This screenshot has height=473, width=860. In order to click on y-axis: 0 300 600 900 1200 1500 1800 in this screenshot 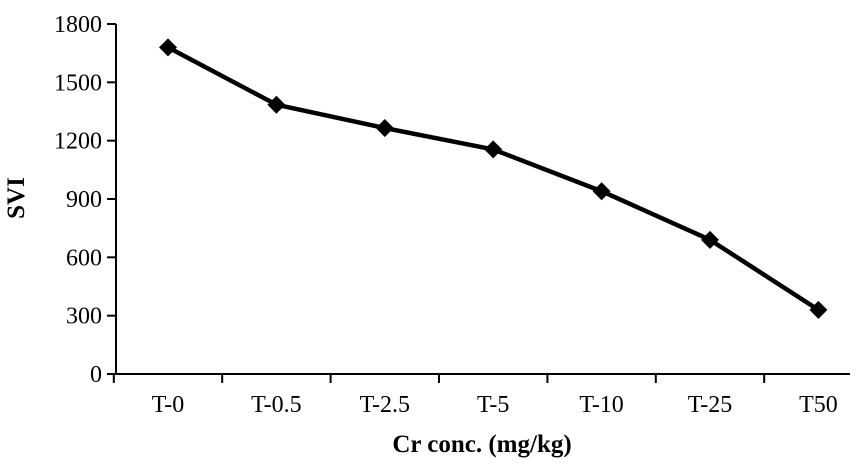, I will do `click(85, 200)`.